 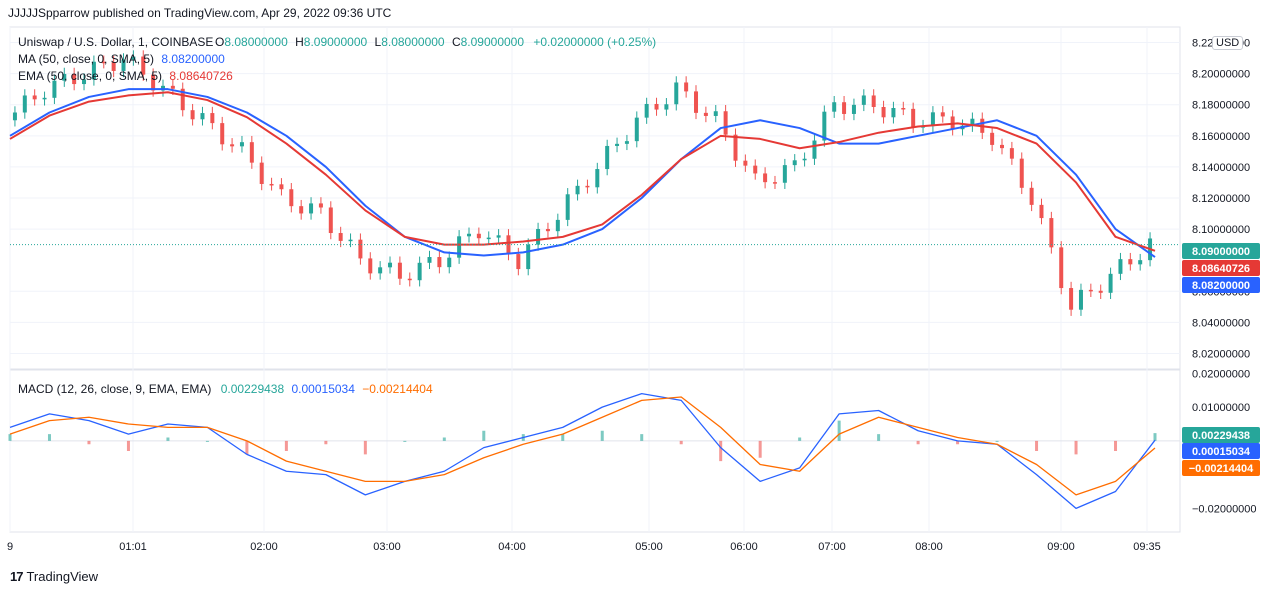 What do you see at coordinates (512, 547) in the screenshot?
I see `time-tick-label: 04:00` at bounding box center [512, 547].